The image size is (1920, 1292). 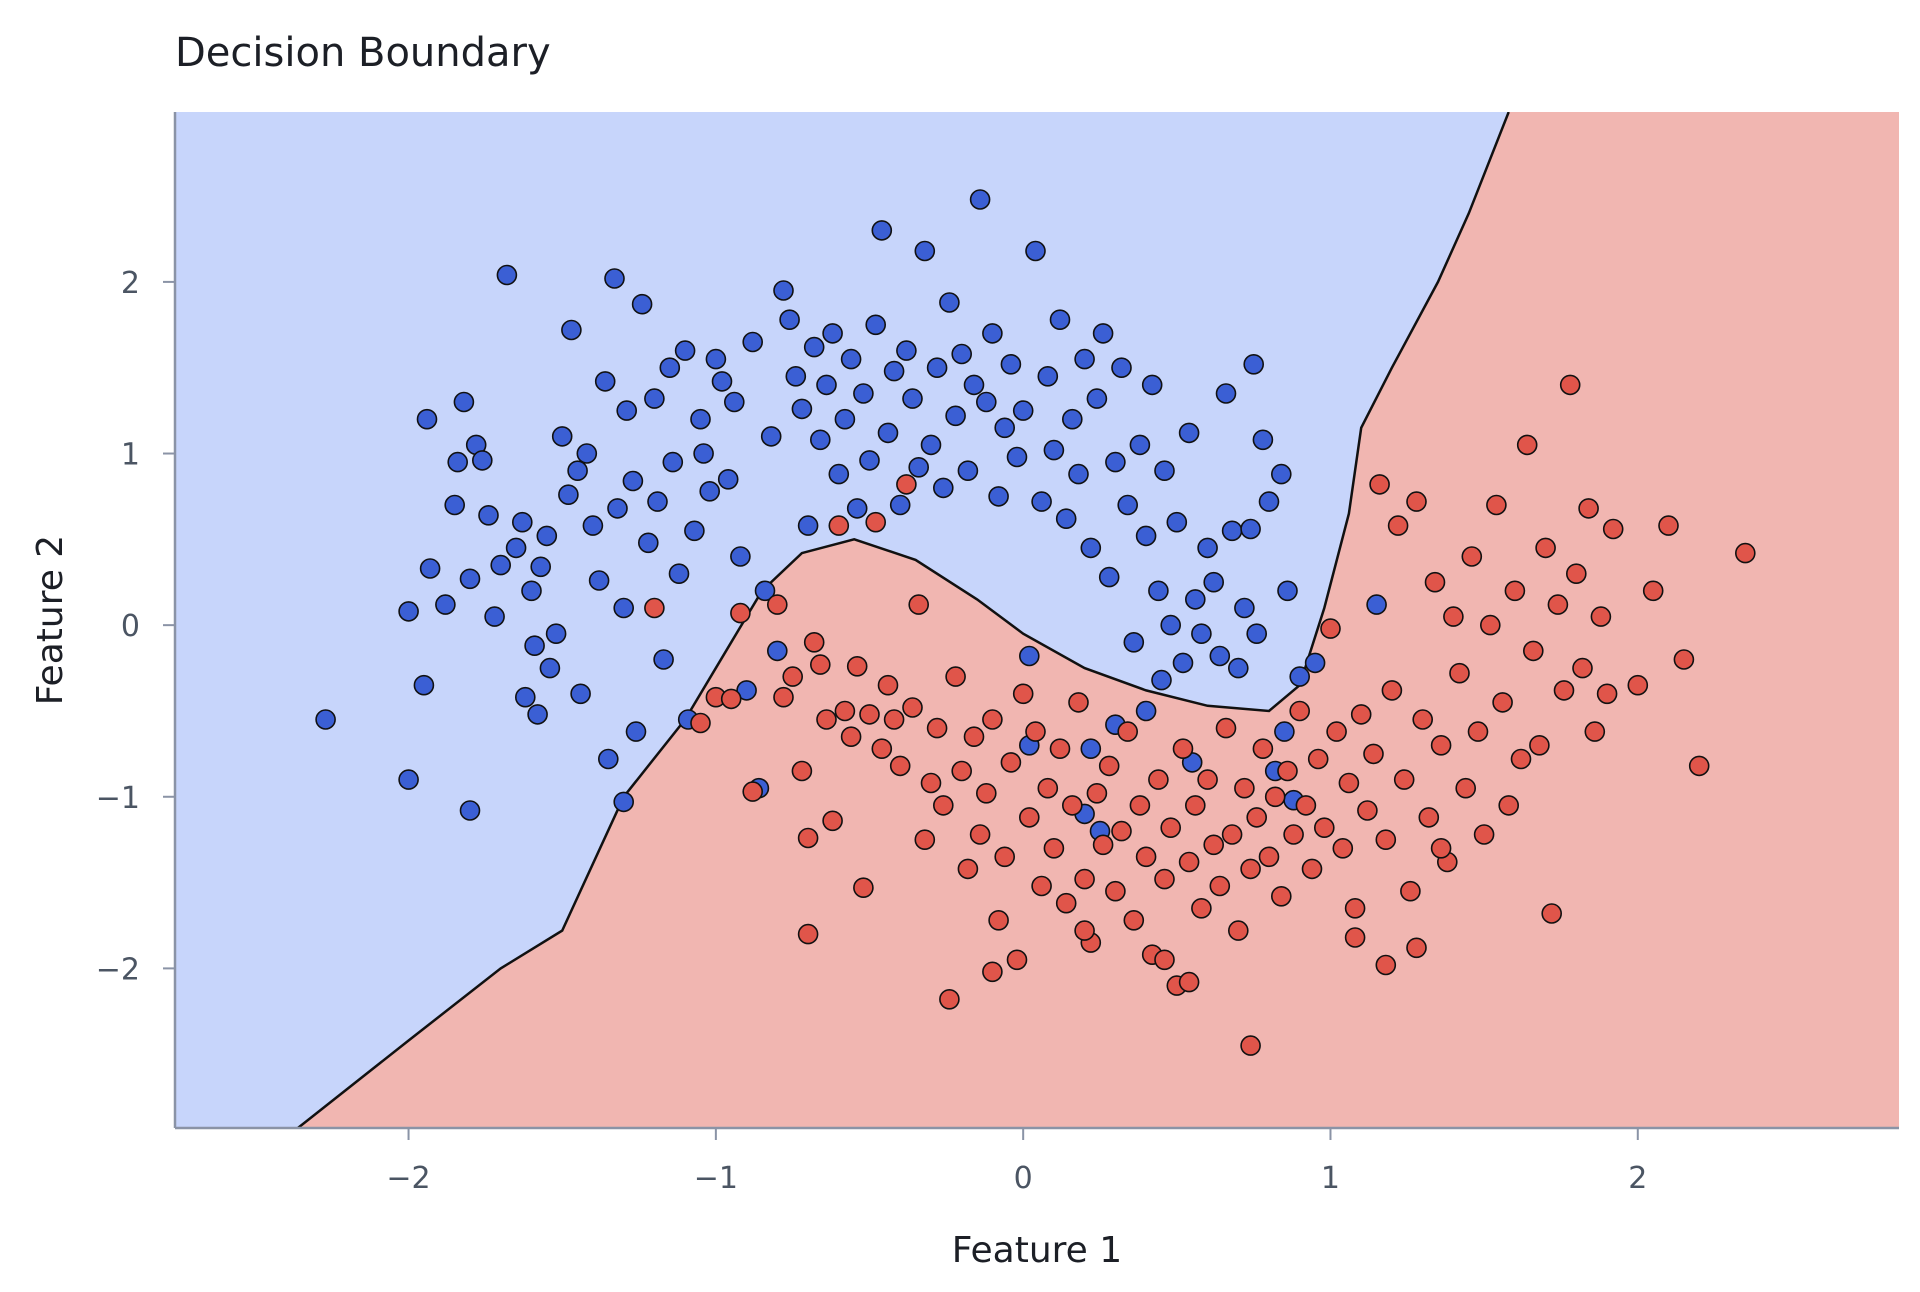 I want to click on y-tick-label: 0, so click(x=130, y=626).